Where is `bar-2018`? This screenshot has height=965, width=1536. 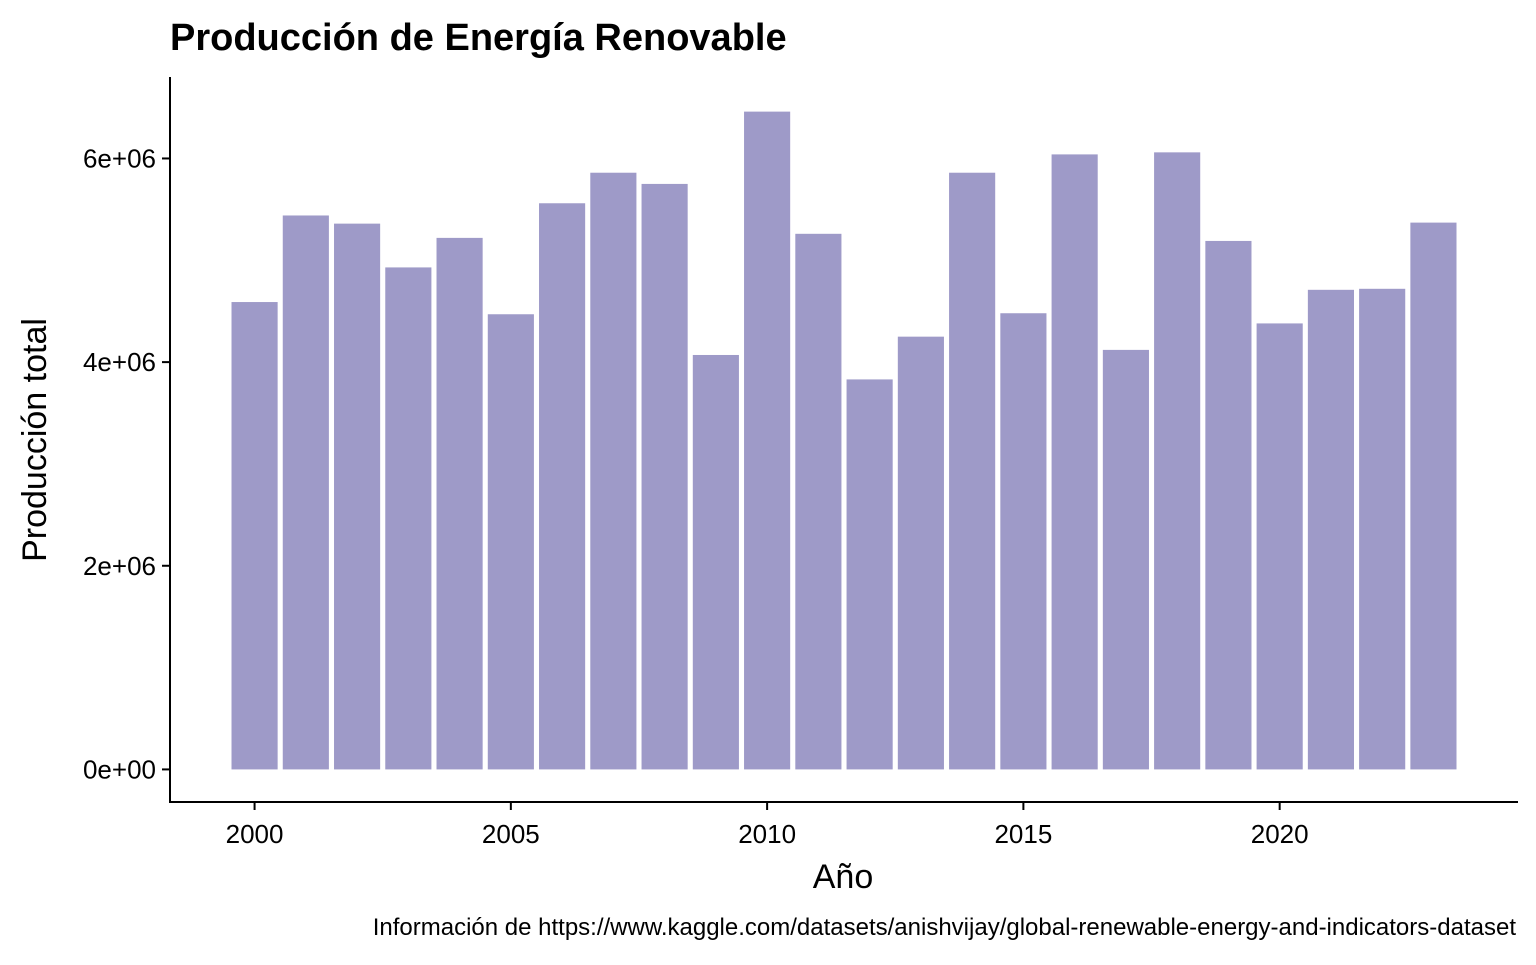 bar-2018 is located at coordinates (1177, 461).